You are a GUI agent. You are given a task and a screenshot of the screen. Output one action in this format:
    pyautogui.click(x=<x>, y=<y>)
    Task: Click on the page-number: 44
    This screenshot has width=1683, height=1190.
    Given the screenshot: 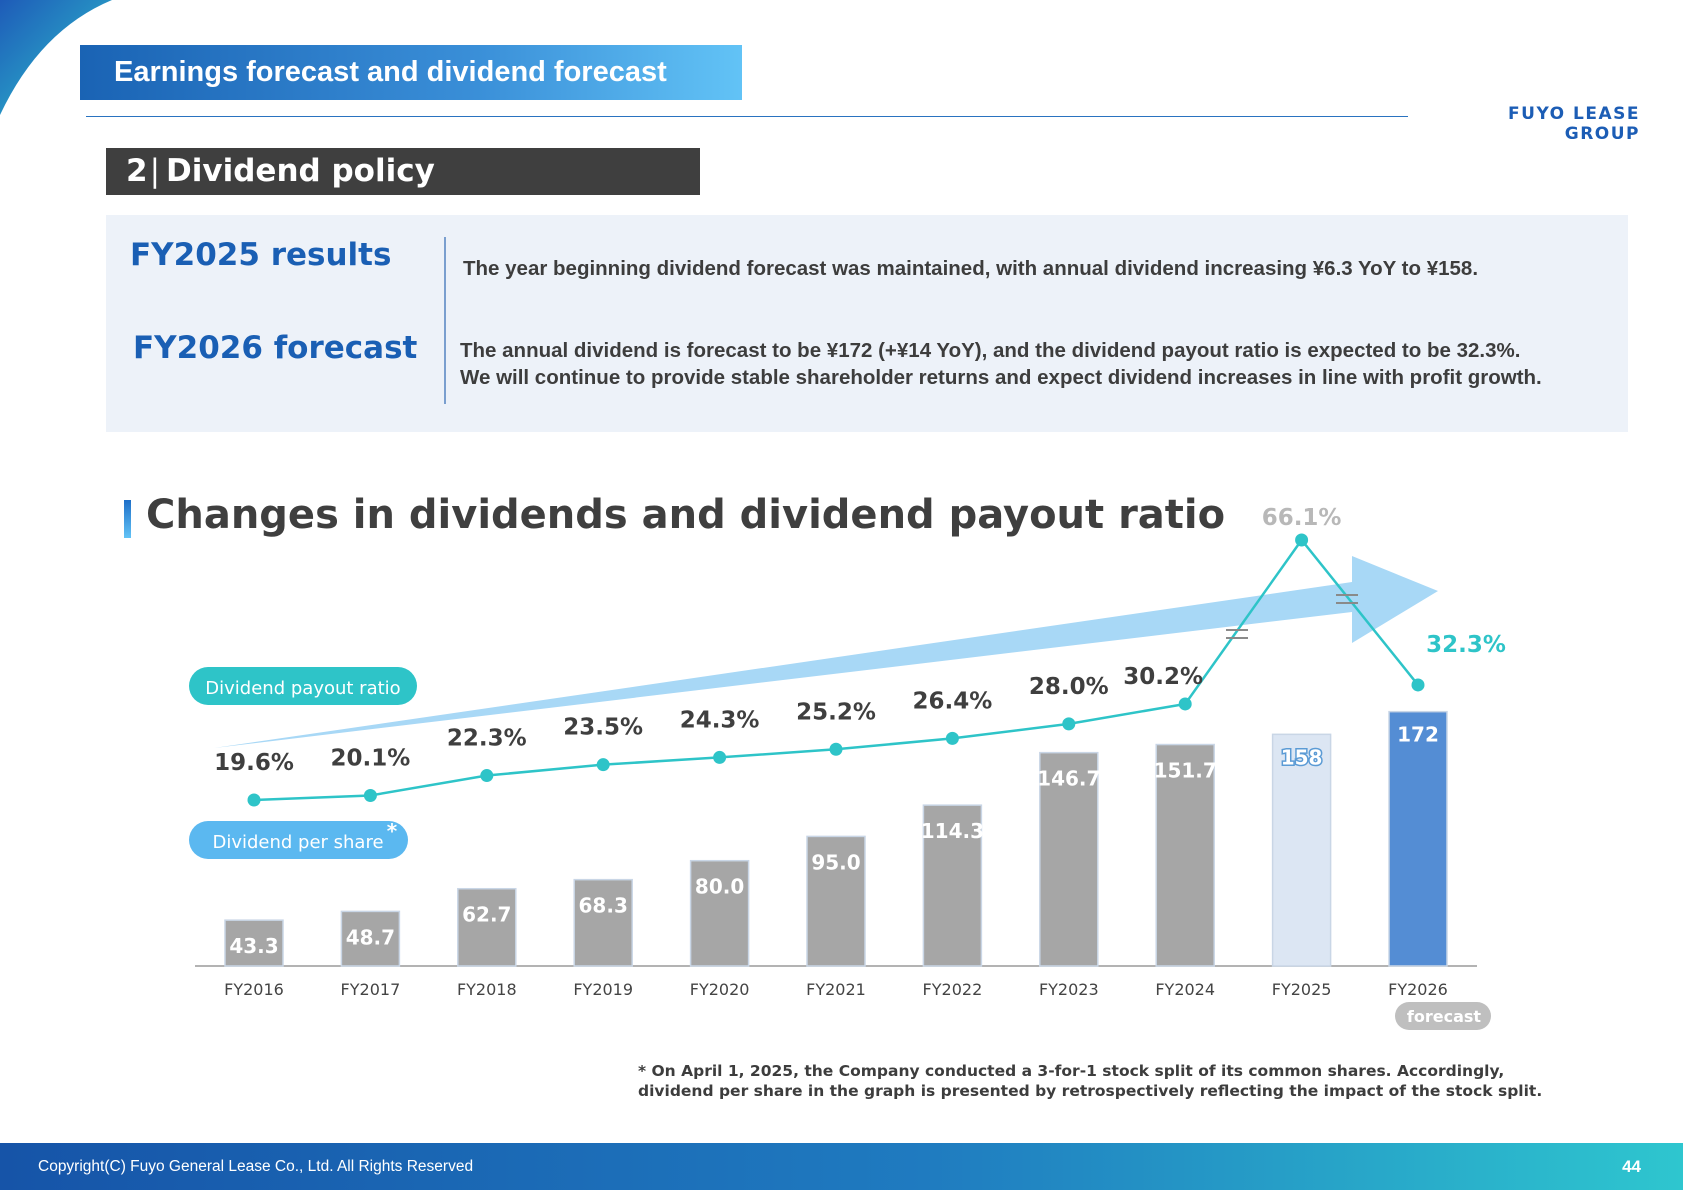 What is the action you would take?
    pyautogui.click(x=1631, y=1166)
    